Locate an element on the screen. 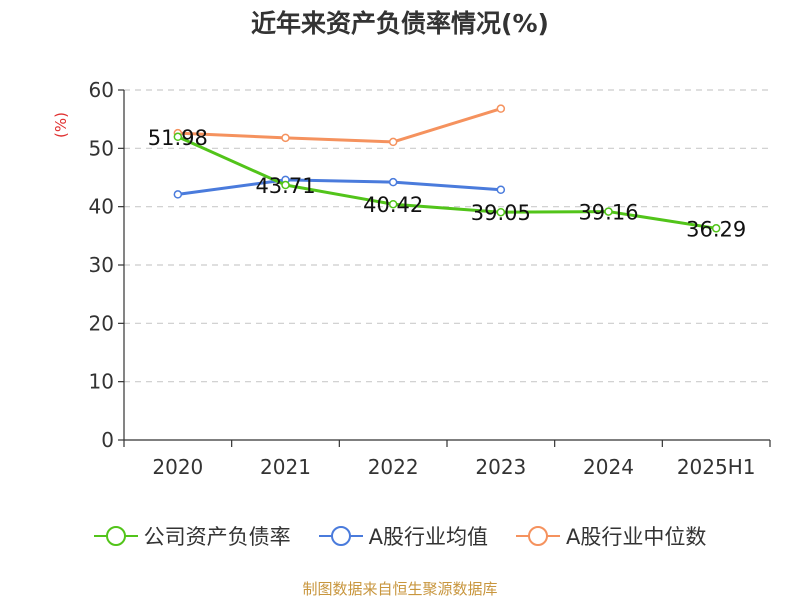 The height and width of the screenshot is (600, 800). y-tick-label: 60 is located at coordinates (101, 90).